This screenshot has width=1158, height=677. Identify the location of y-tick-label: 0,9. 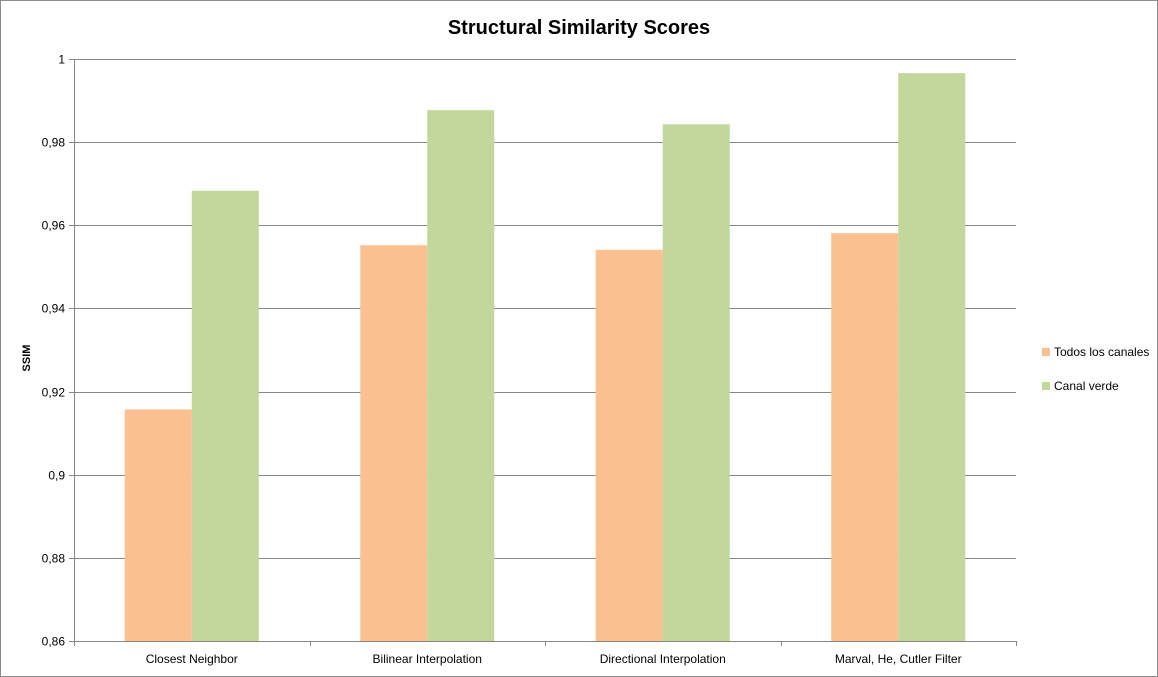
(56, 476).